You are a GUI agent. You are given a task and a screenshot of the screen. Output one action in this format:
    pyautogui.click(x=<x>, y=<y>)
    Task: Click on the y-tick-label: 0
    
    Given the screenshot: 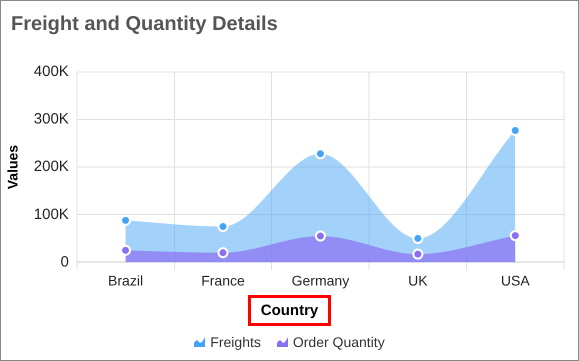 What is the action you would take?
    pyautogui.click(x=64, y=261)
    